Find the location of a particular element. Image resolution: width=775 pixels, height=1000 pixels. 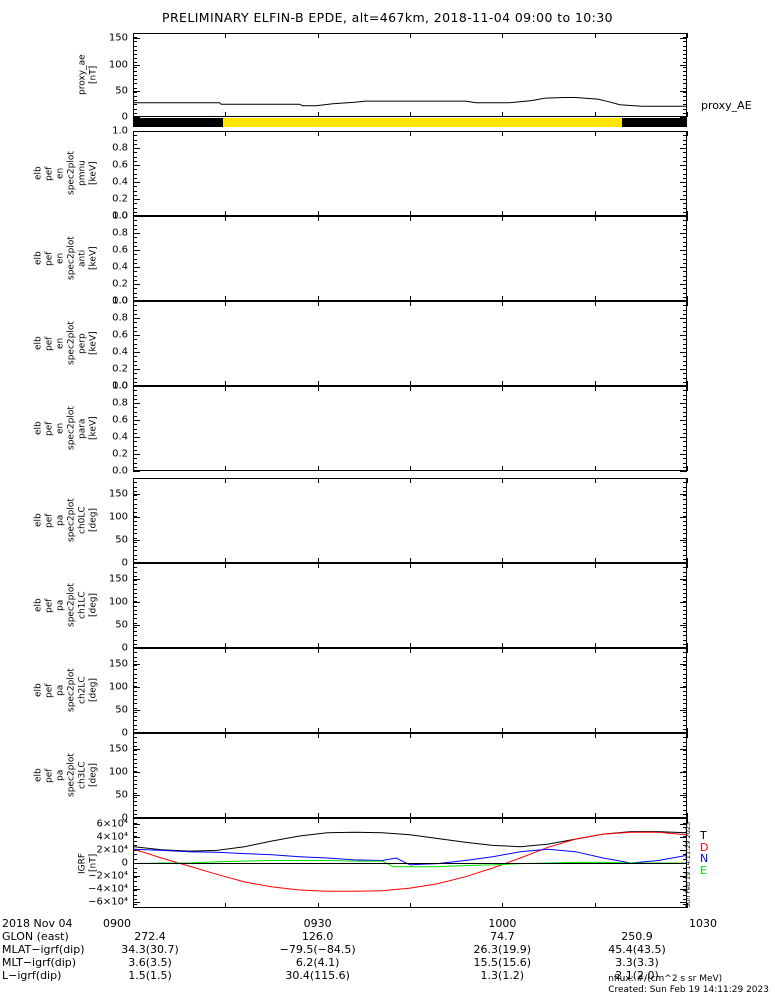

y-axis-label: elb pef en spec2plot pmnu [keV] is located at coordinates (66, 173).